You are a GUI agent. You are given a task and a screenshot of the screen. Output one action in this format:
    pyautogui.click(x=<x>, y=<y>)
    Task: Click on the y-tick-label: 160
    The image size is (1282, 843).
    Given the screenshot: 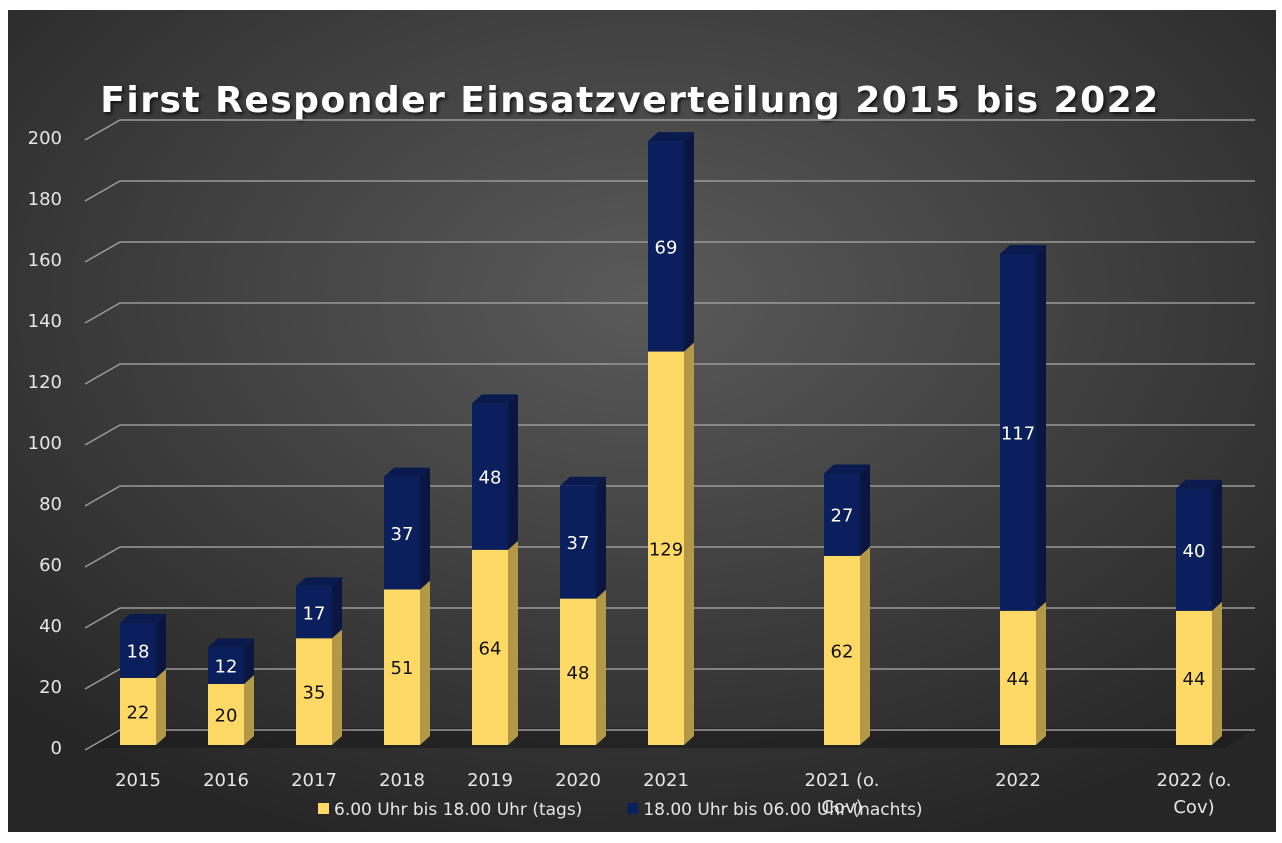 What is the action you would take?
    pyautogui.click(x=45, y=260)
    